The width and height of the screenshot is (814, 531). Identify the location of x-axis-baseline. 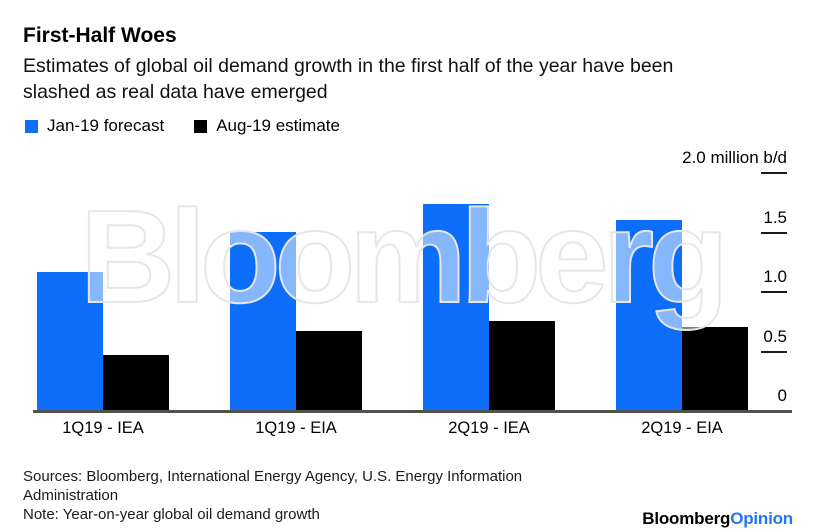
(412, 411).